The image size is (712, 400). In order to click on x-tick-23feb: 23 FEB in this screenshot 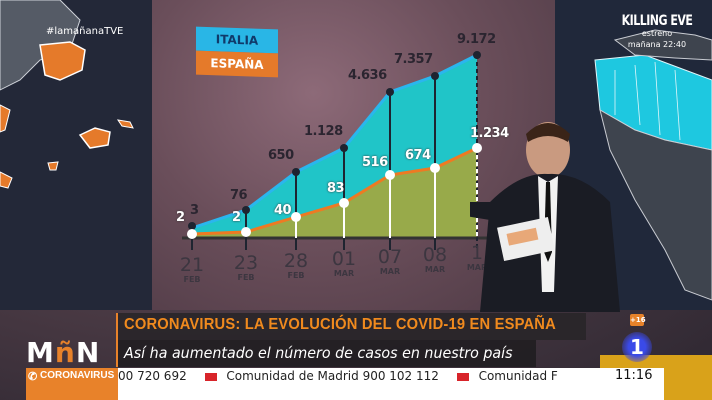, I will do `click(246, 267)`.